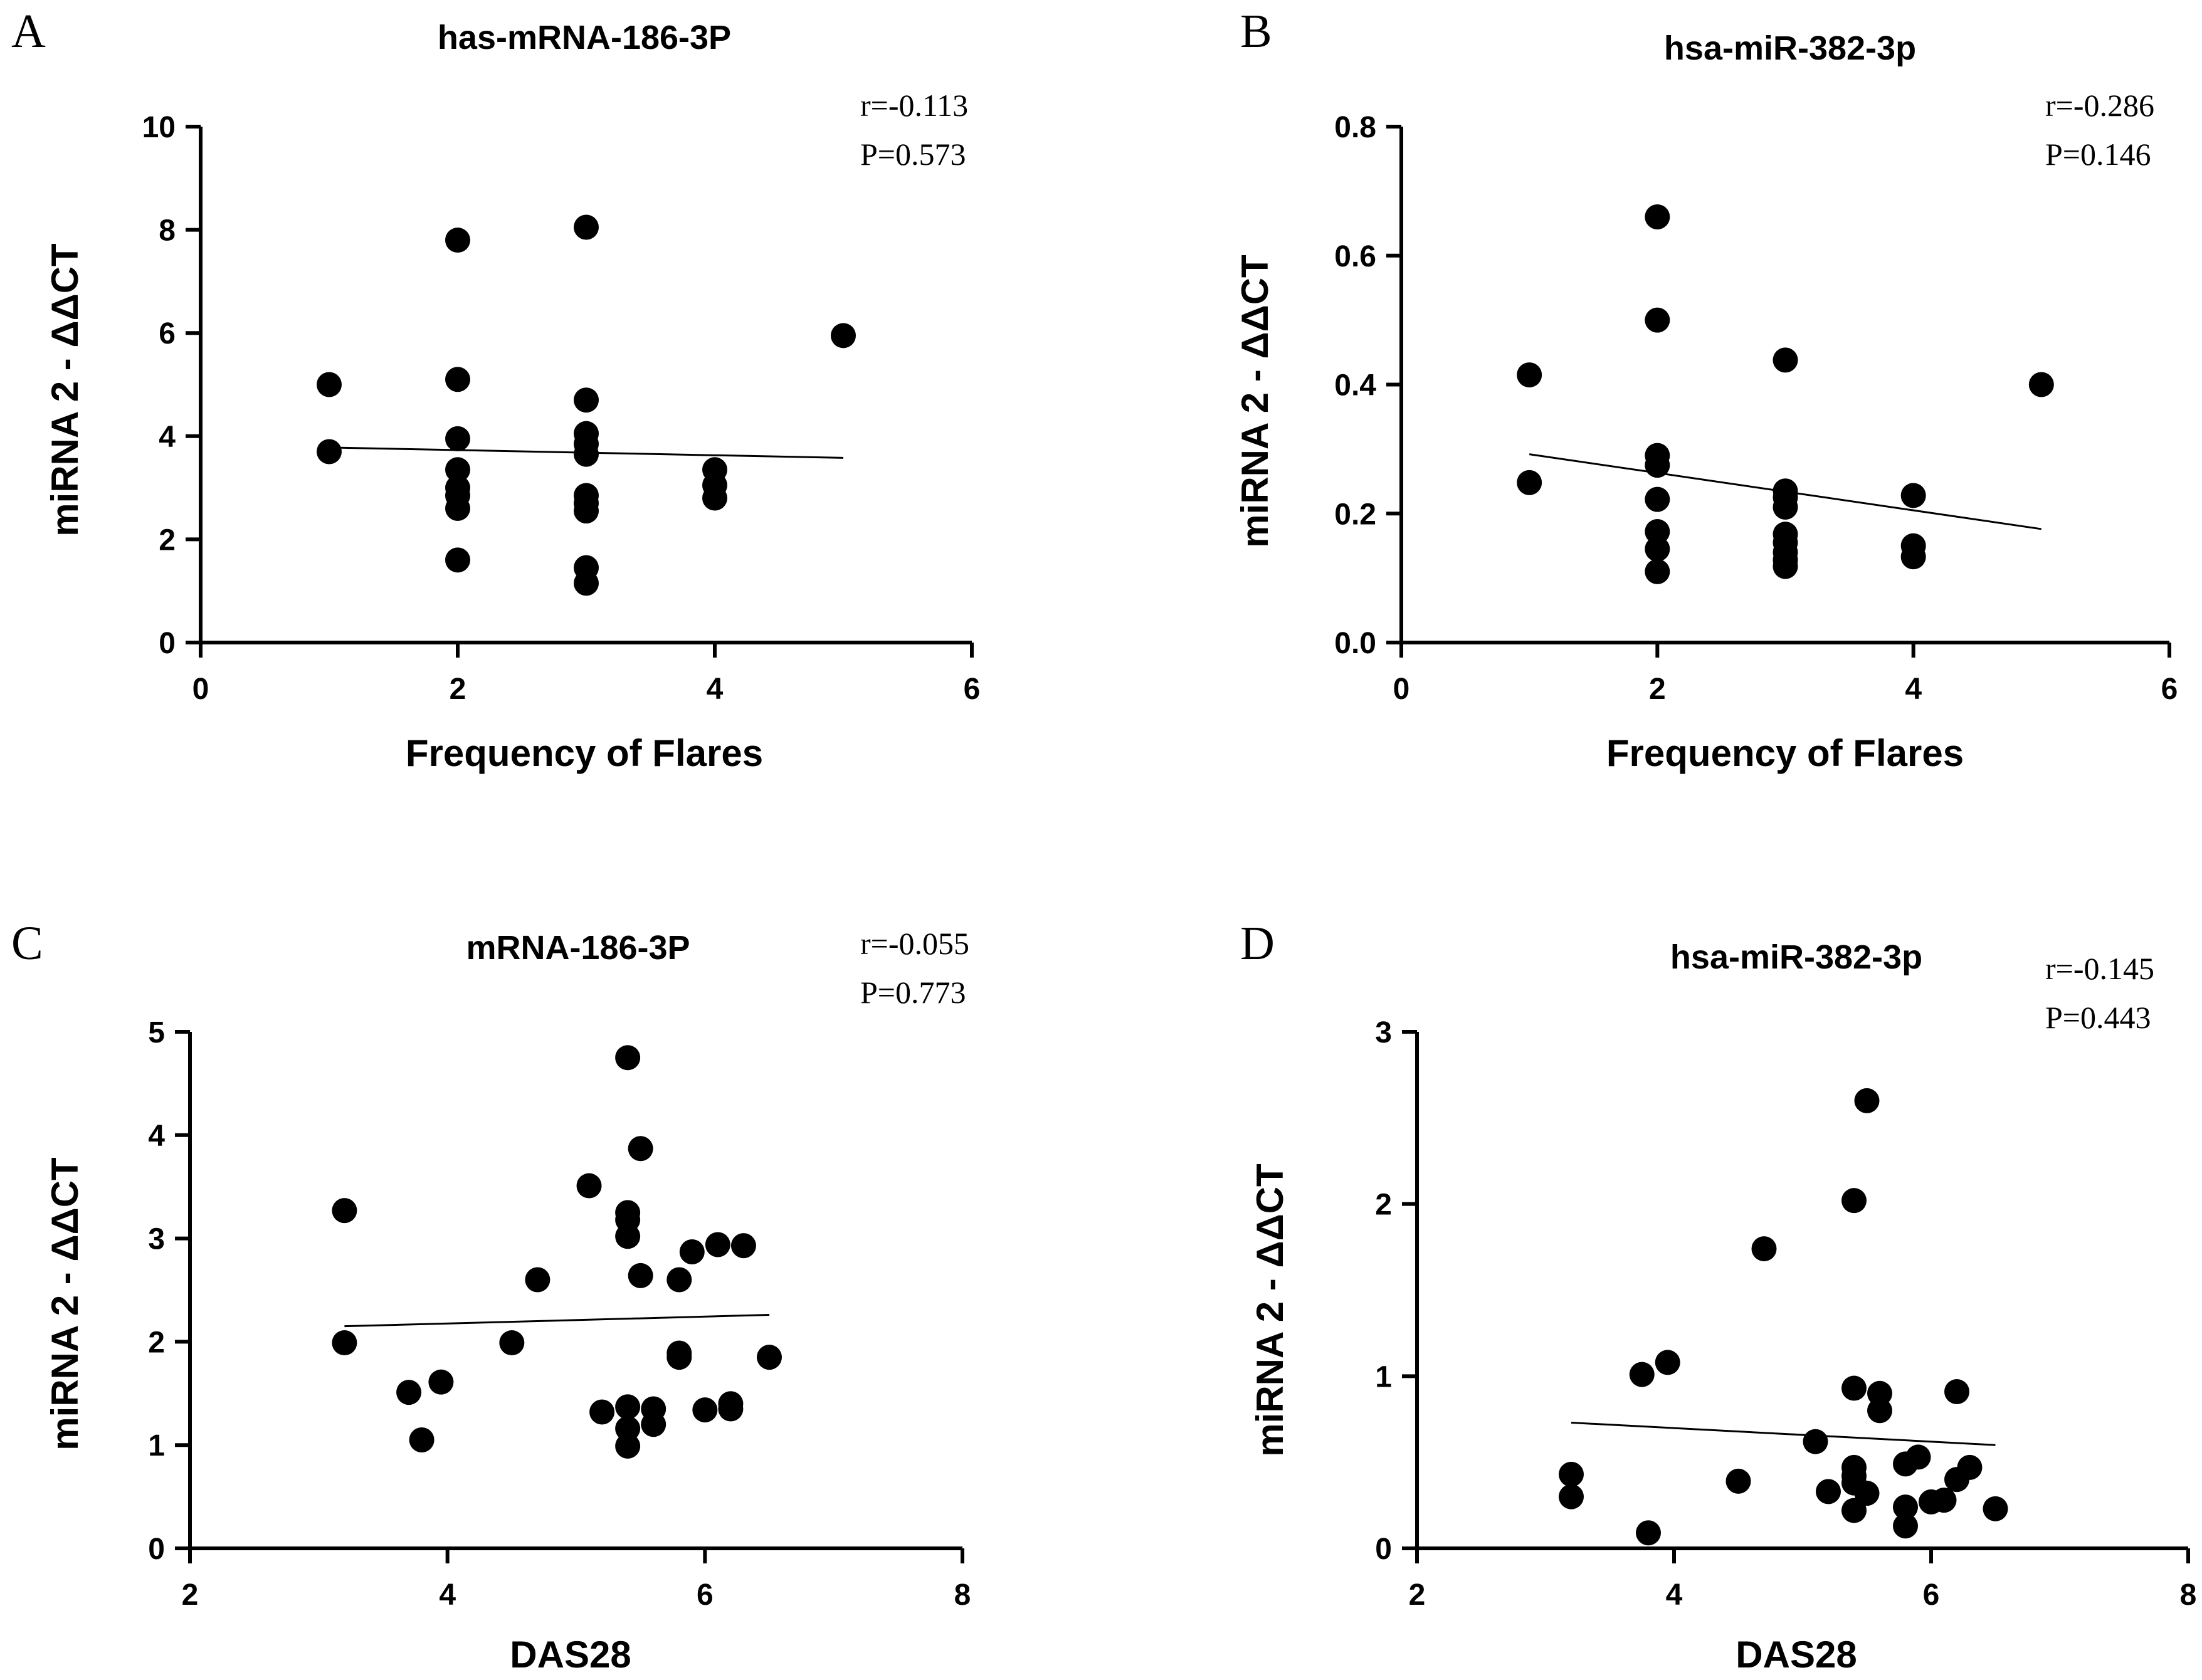  Describe the element at coordinates (1796, 957) in the screenshot. I see `panel-d-title: hsa-miR-382-3p` at that location.